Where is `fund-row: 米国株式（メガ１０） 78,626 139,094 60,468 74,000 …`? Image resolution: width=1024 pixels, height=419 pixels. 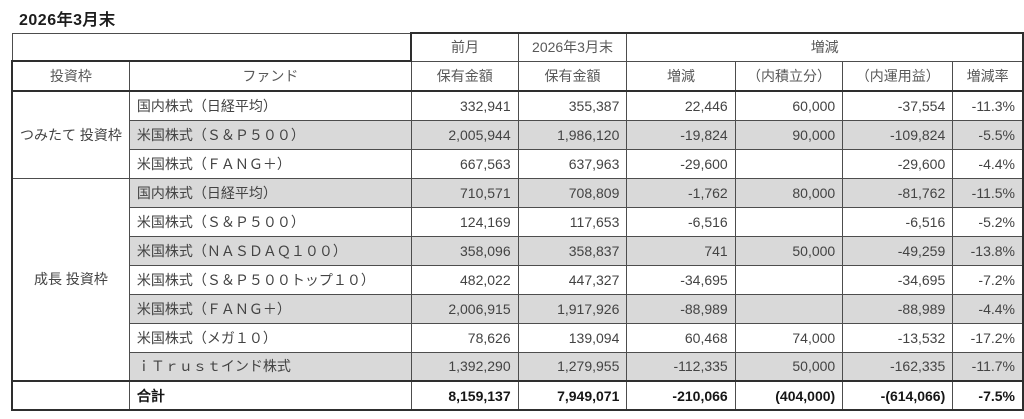
fund-row: 米国株式（メガ１０） 78,626 139,094 60,468 74,000 … is located at coordinates (518, 337).